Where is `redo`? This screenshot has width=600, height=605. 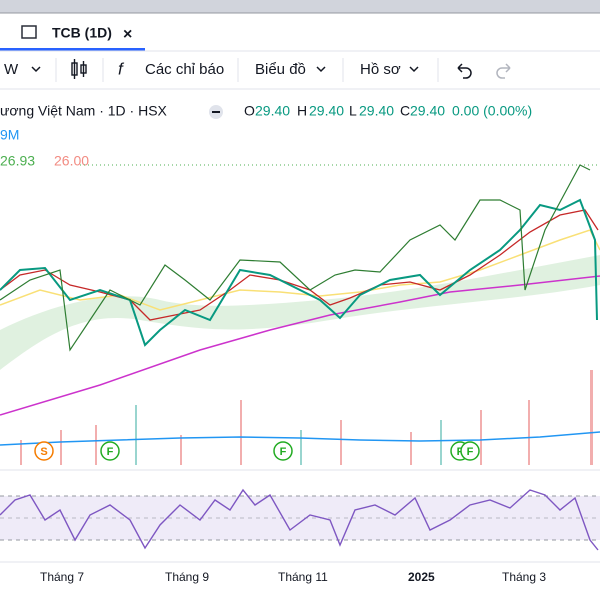
redo is located at coordinates (503, 71).